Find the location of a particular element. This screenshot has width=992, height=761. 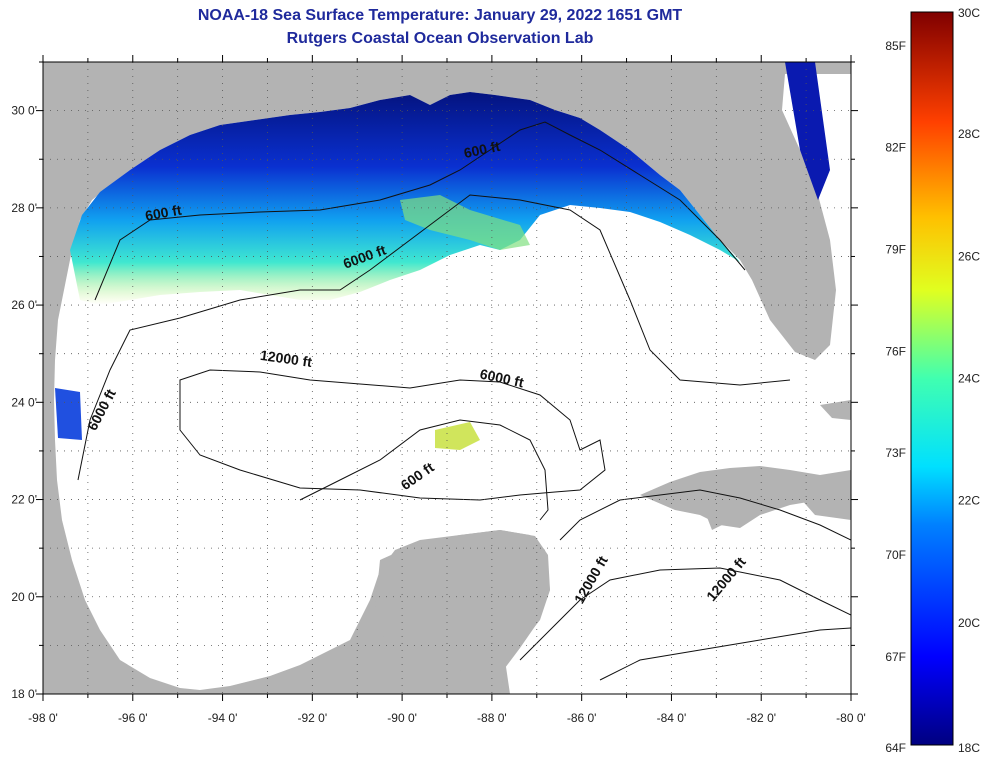

lat-tick-label: 24 0' is located at coordinates (24, 402).